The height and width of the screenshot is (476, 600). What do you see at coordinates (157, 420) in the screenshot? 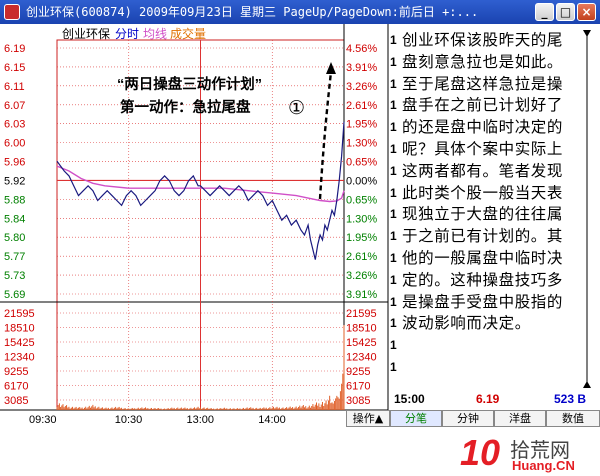
I see `time-axis-ticks: 09:30 10:30 13:00 14:00` at bounding box center [157, 420].